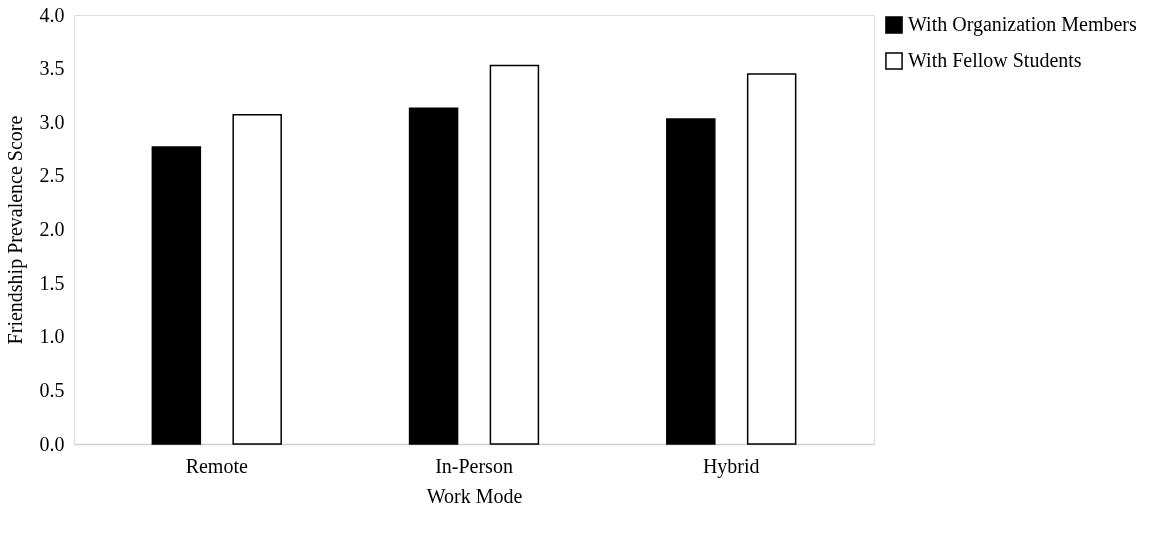 The height and width of the screenshot is (540, 1166). Describe the element at coordinates (1022, 24) in the screenshot. I see `legend-label: With Organization Members` at that location.